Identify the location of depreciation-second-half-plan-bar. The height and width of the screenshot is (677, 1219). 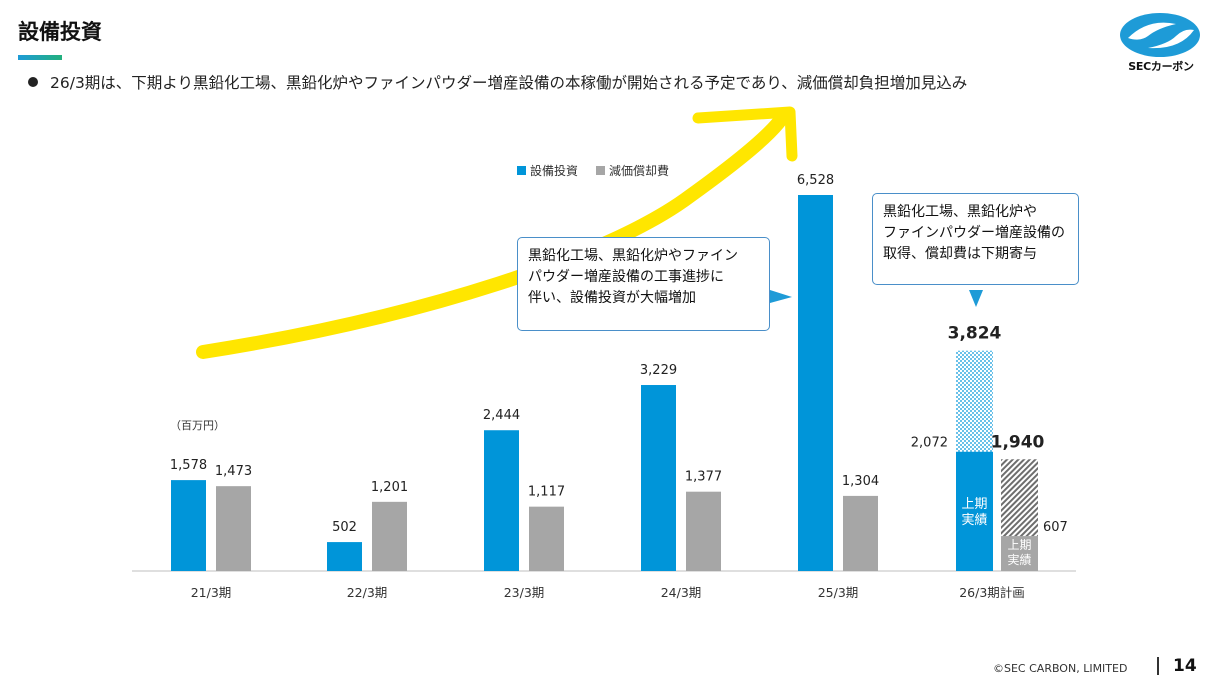
(1019, 498).